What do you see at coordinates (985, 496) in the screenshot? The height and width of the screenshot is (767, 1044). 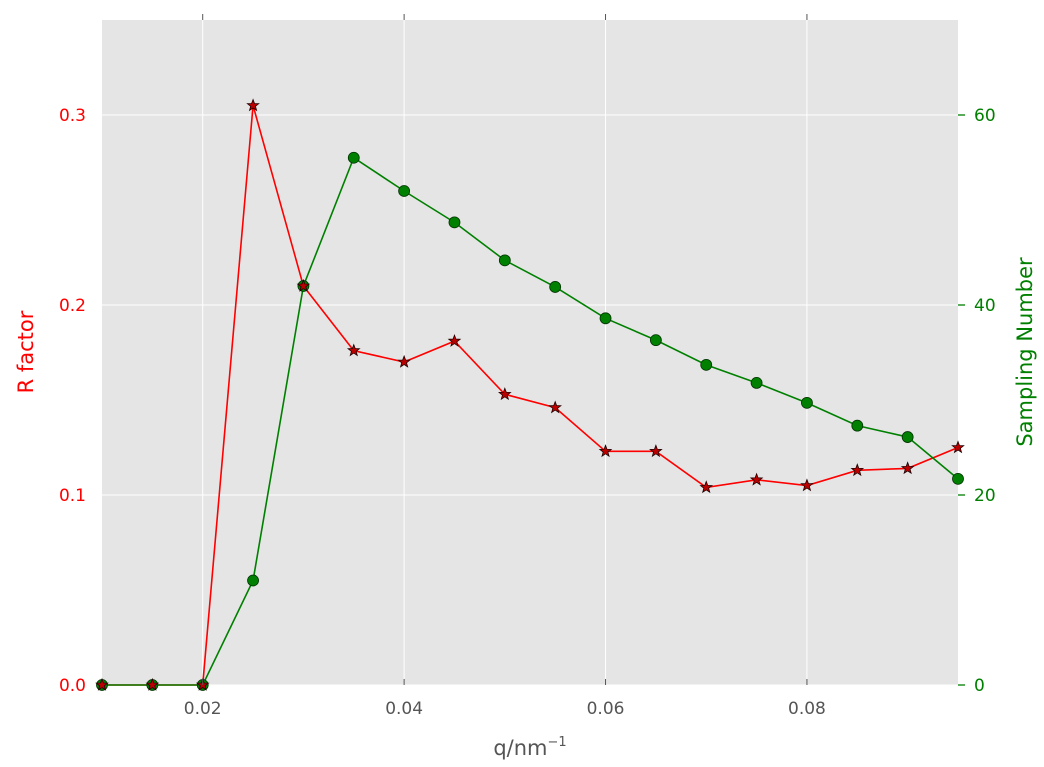 I see `right-tick-label: 20` at bounding box center [985, 496].